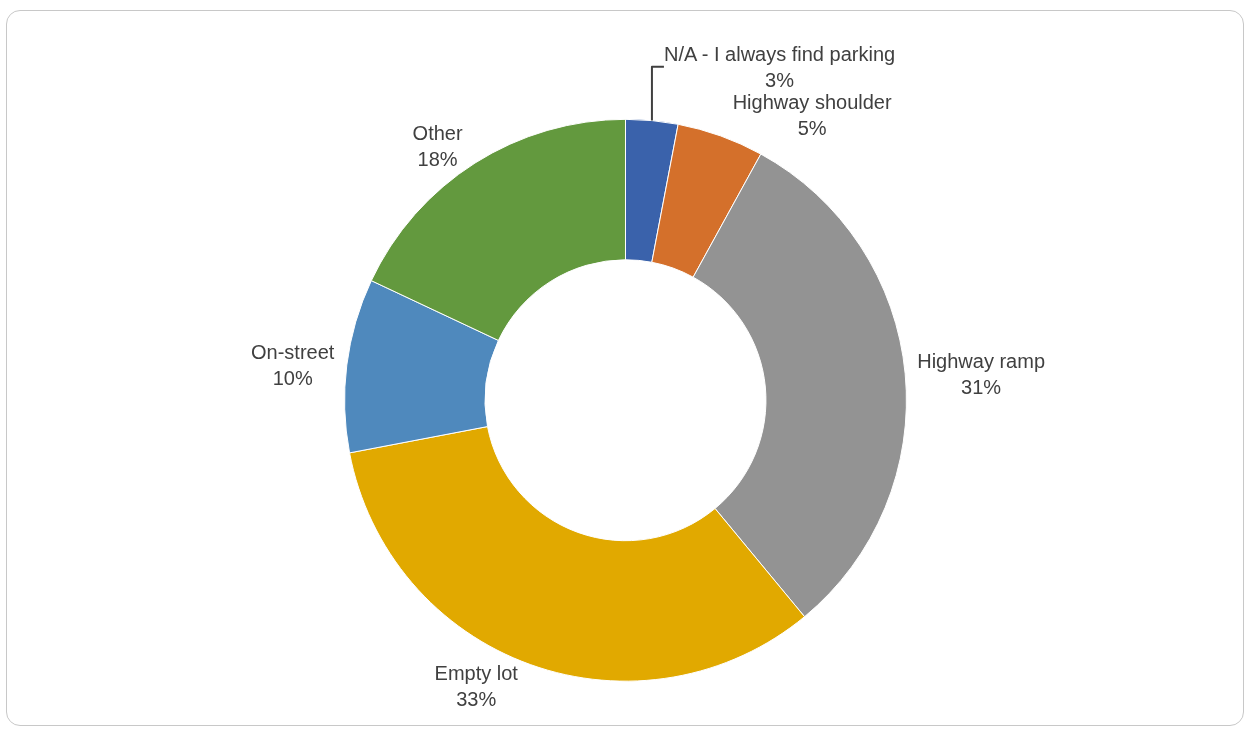 The width and height of the screenshot is (1251, 731). I want to click on data-label: 31%, so click(981, 386).